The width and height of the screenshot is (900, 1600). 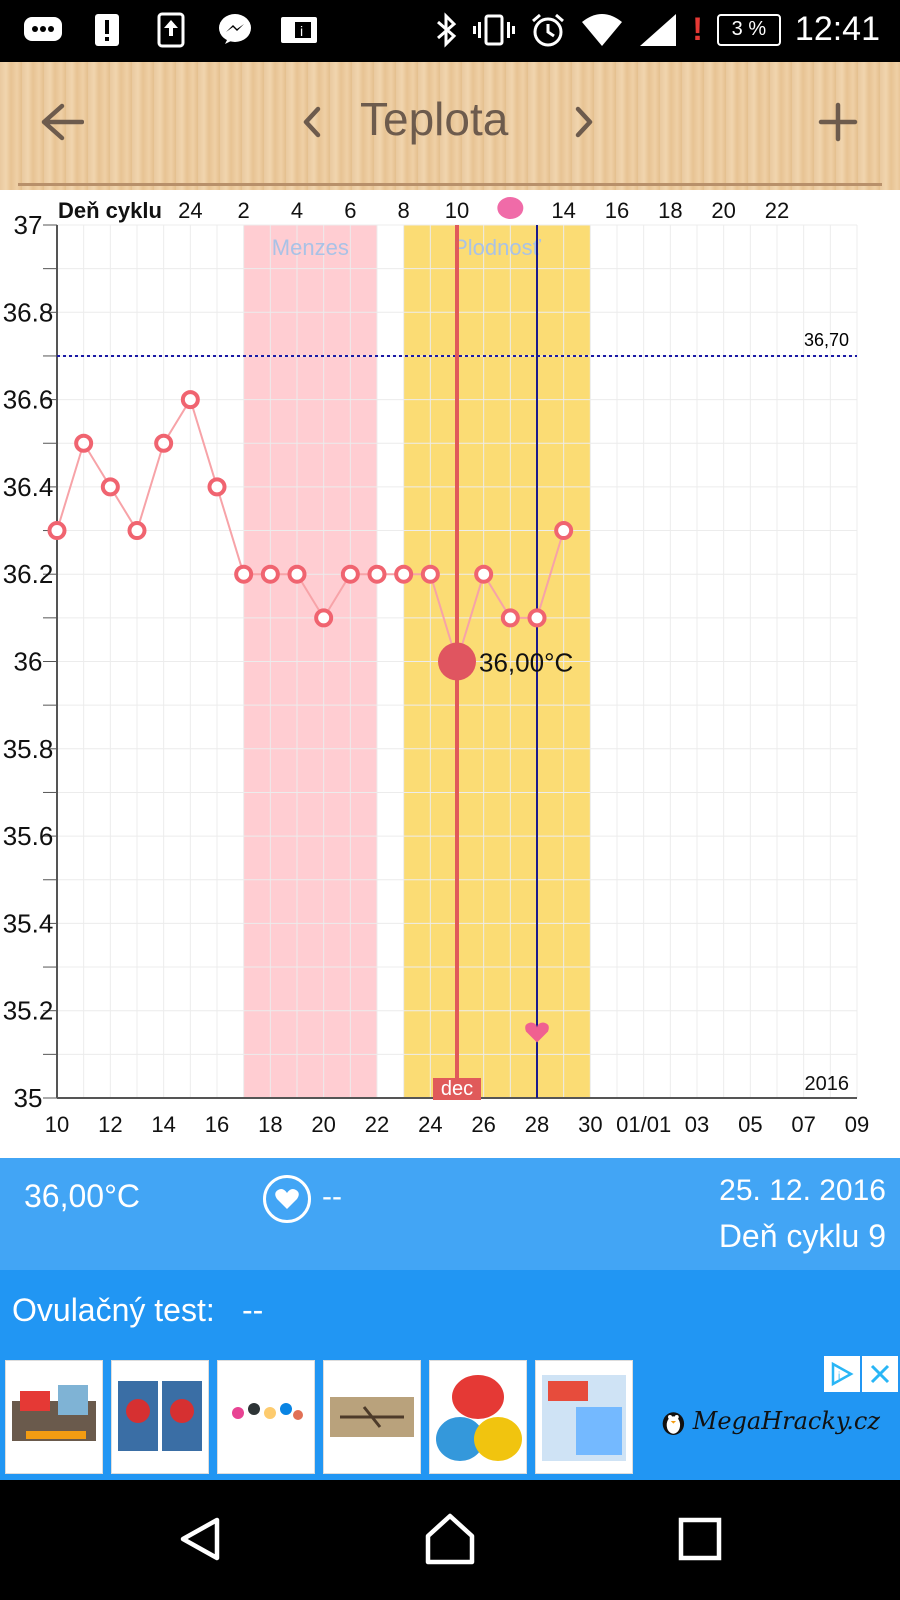 What do you see at coordinates (450, 1313) in the screenshot?
I see `ovulation-test-panel: Ovulačný test: --` at bounding box center [450, 1313].